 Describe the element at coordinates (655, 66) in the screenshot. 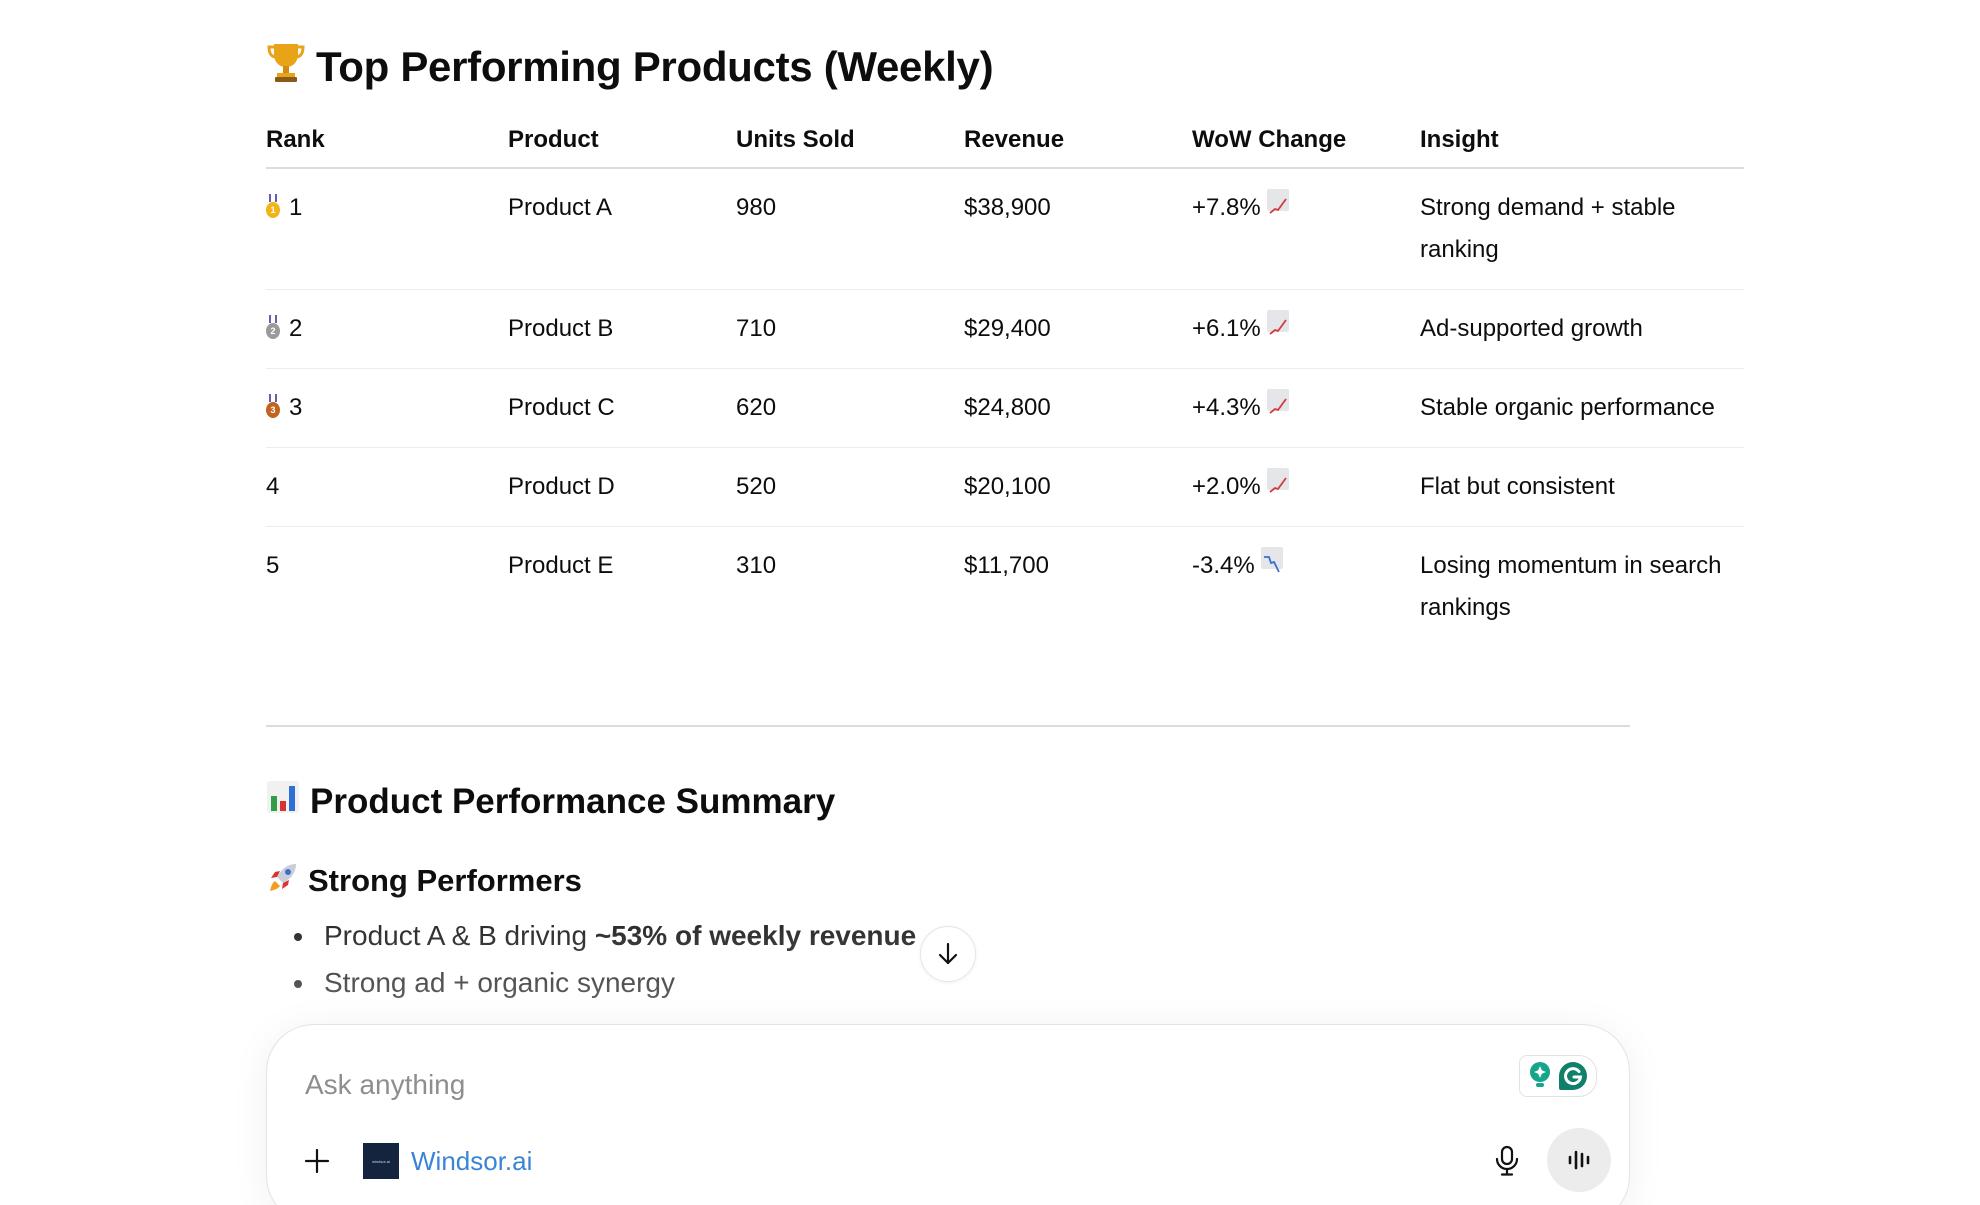

I see `section-title-text: Top Performing Products (Weekly)` at that location.